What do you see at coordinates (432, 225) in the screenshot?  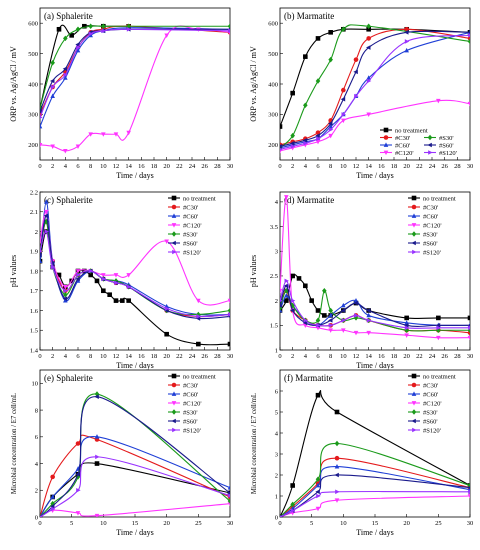 I see `legend-label: #C120'` at bounding box center [432, 225].